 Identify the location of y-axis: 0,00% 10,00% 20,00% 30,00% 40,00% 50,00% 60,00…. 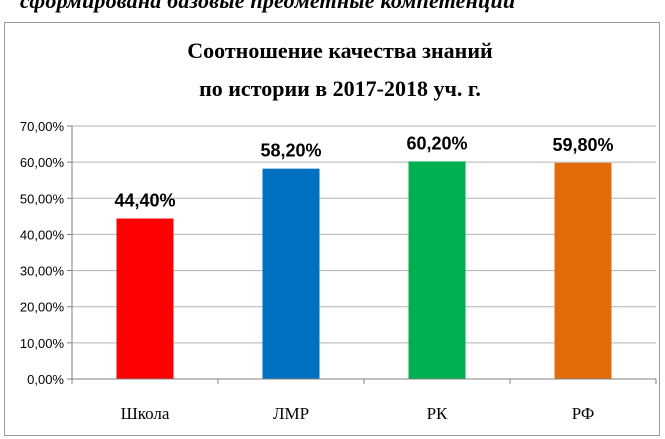
(46, 253).